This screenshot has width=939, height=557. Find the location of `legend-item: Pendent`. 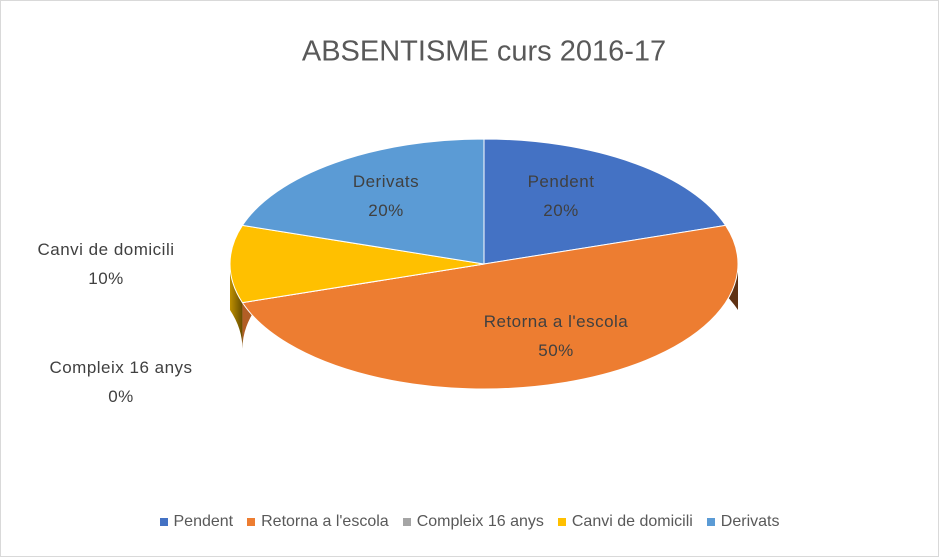

legend-item: Pendent is located at coordinates (196, 522).